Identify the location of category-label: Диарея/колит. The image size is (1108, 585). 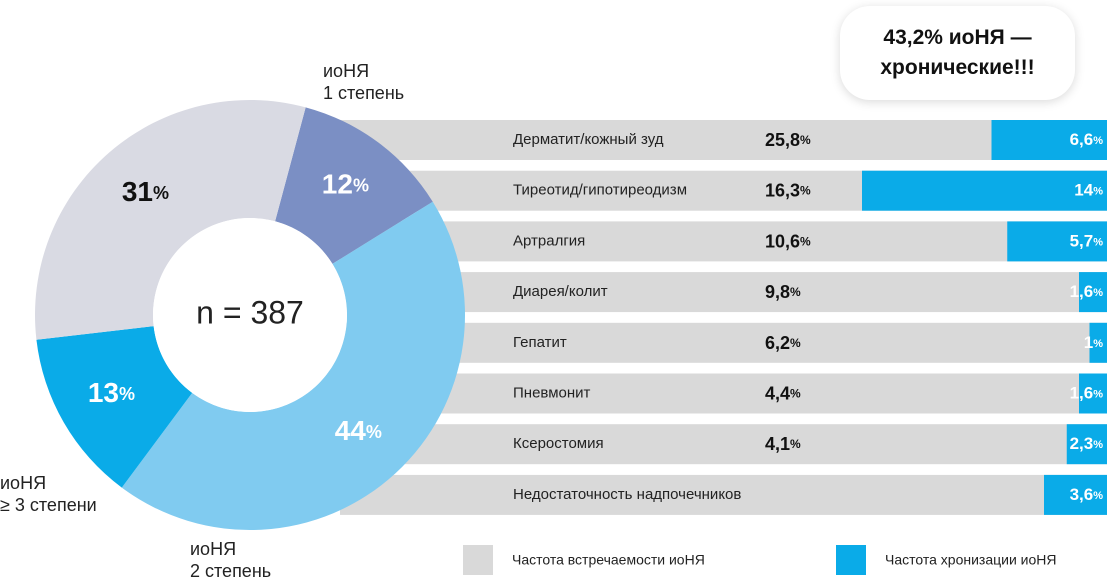
(560, 291).